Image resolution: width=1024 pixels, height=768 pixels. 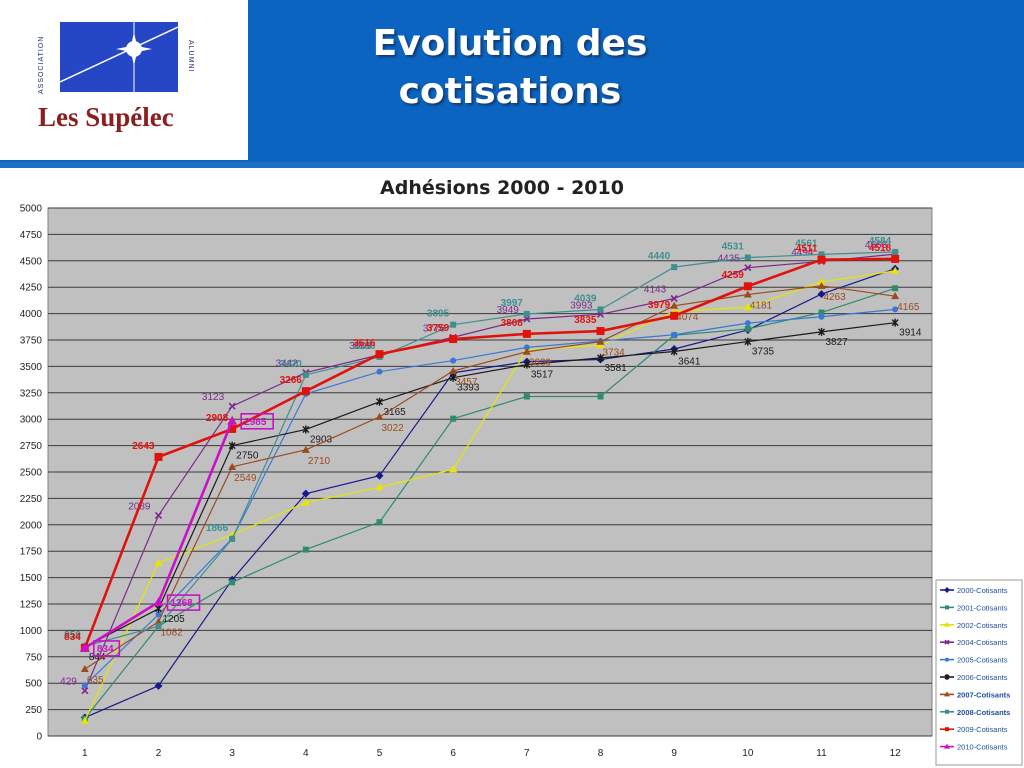 I want to click on data-label: 4531, so click(x=733, y=247).